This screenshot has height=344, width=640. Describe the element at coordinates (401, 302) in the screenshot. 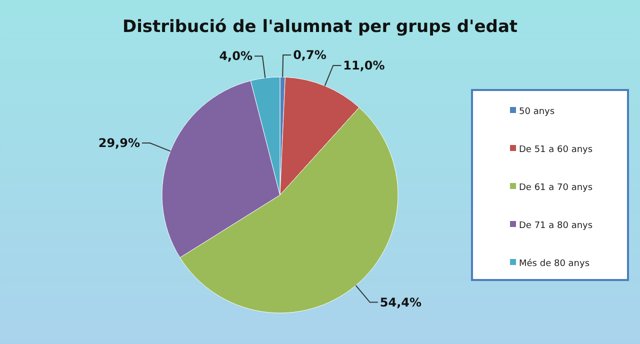

I see `data-label: 54,4%` at that location.